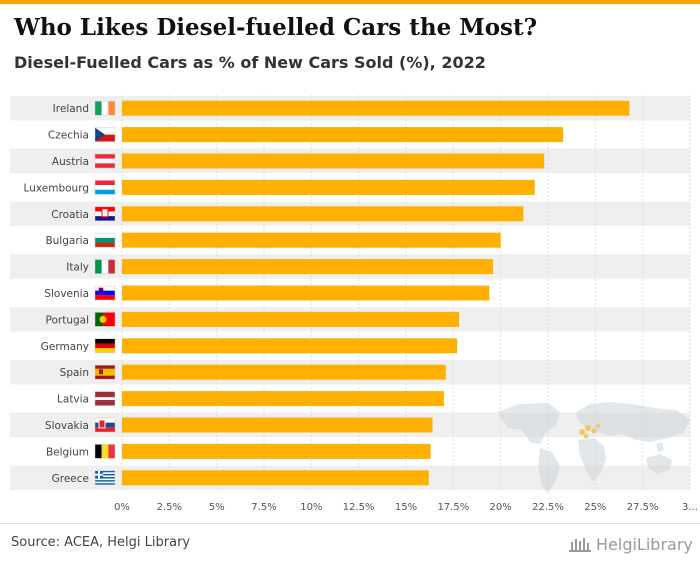  Describe the element at coordinates (580, 545) in the screenshot. I see `library-columns-icon` at that location.